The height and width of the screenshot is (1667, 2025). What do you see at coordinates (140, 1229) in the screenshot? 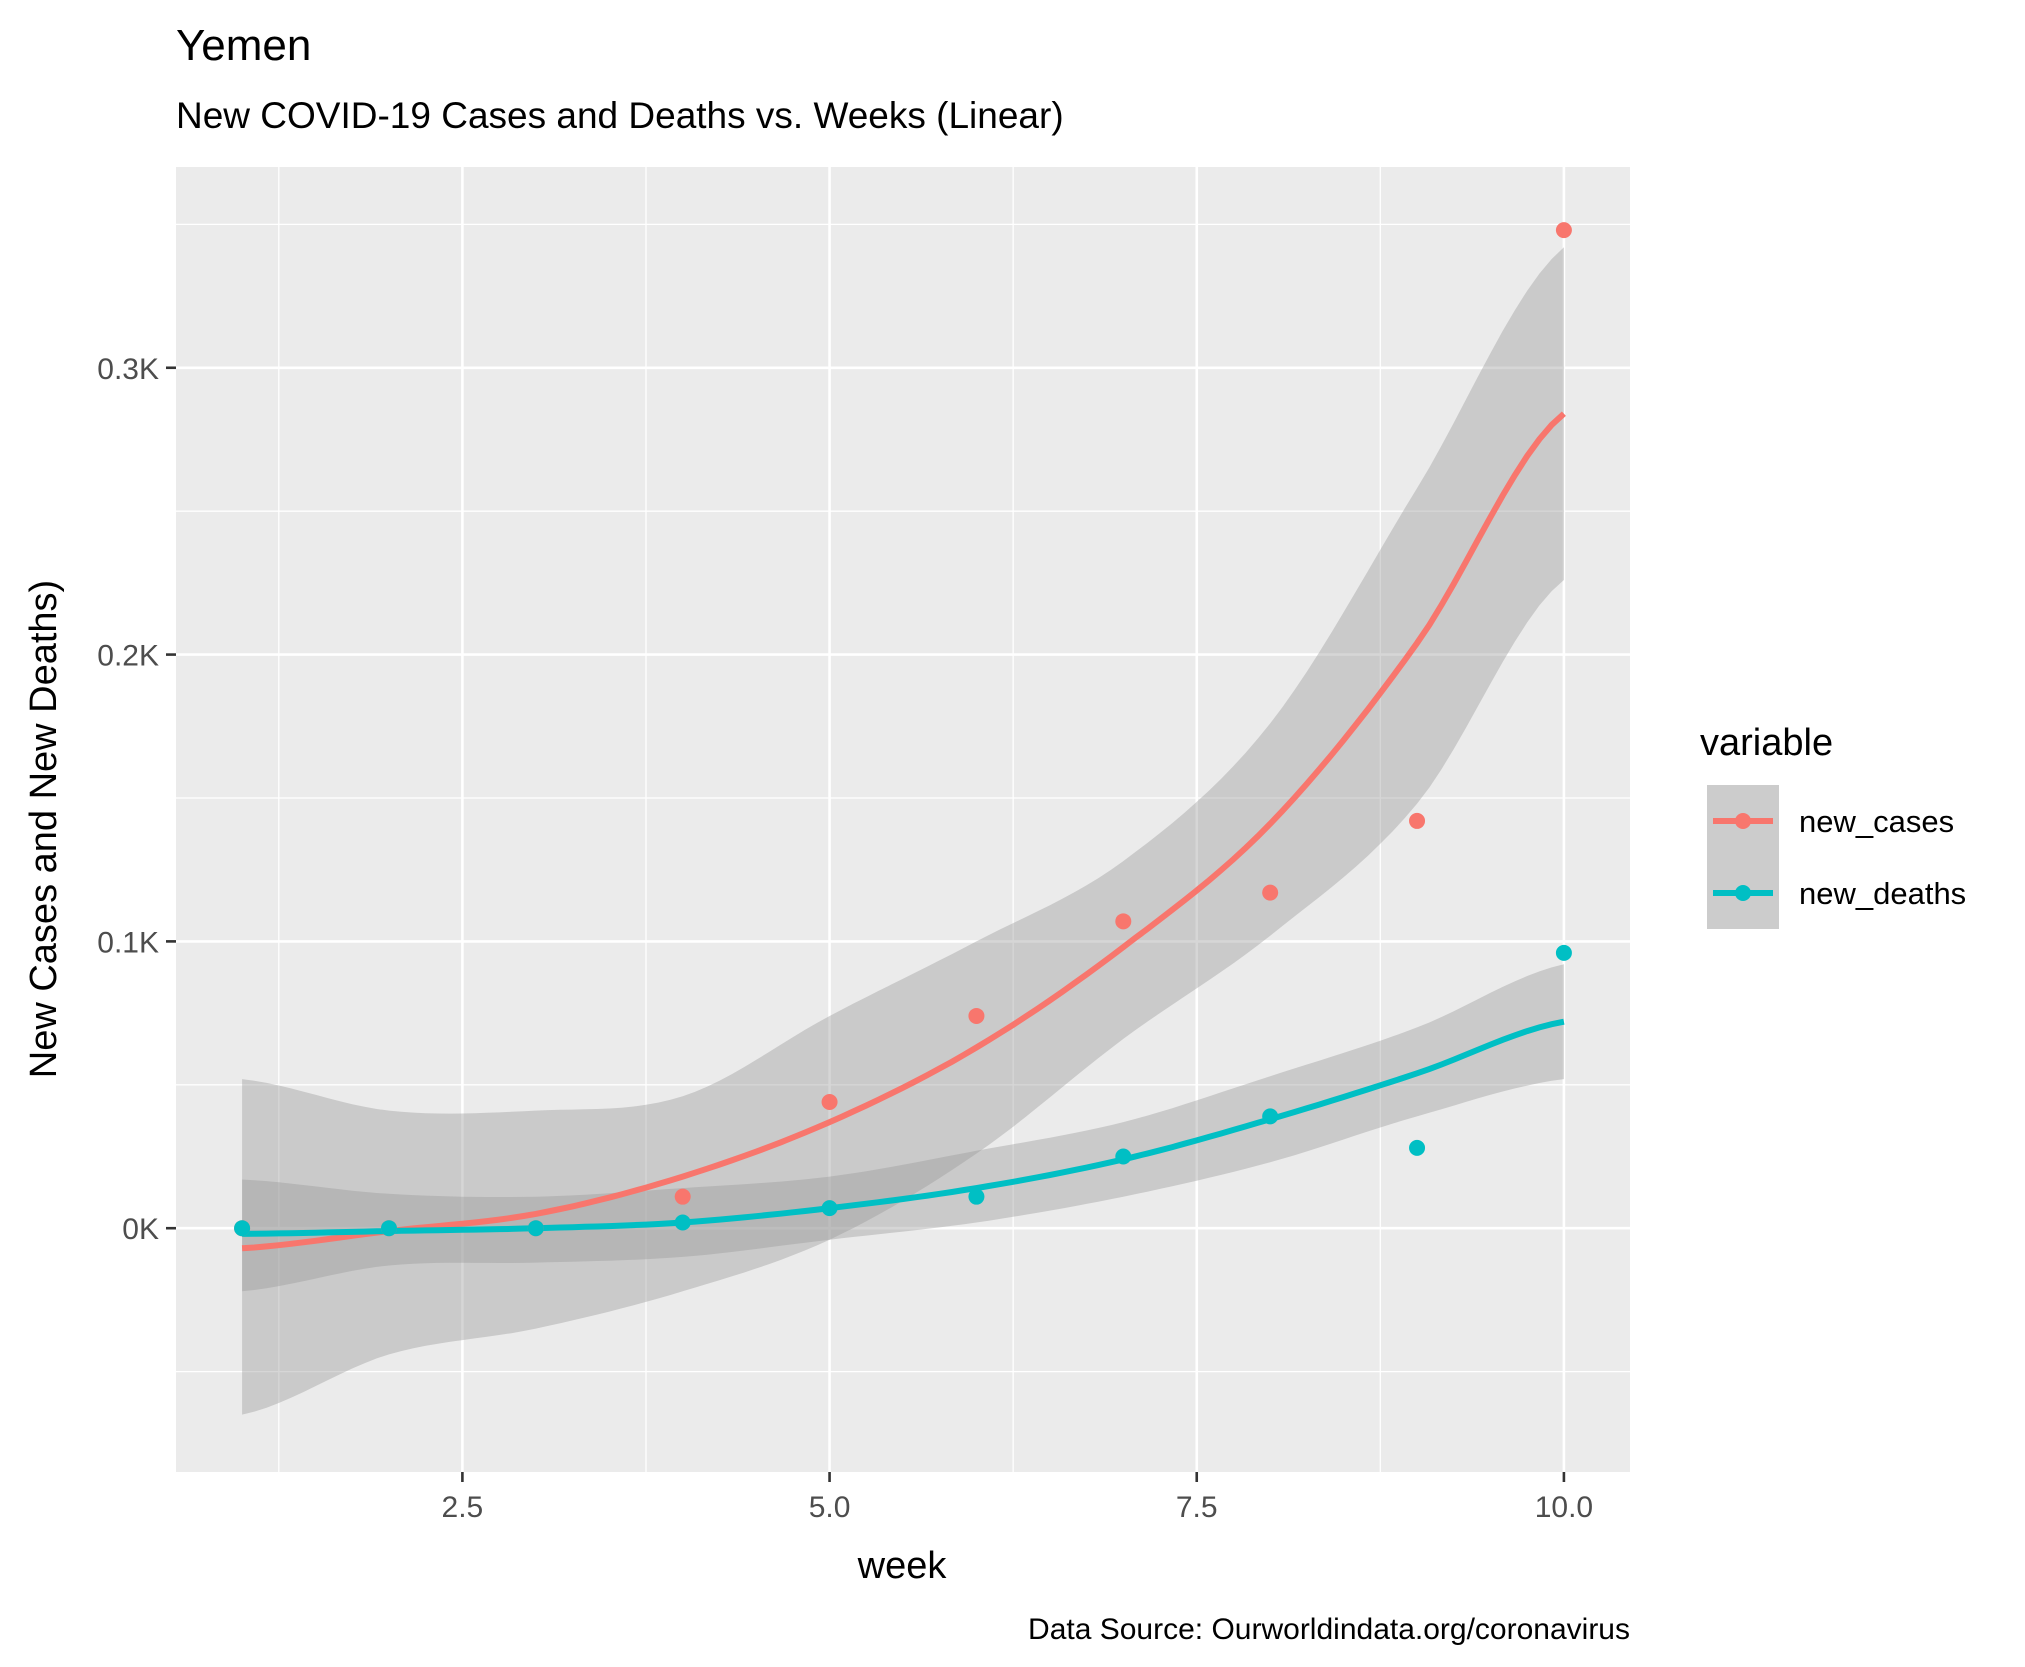
I see `y-tick-label: 0K` at bounding box center [140, 1229].